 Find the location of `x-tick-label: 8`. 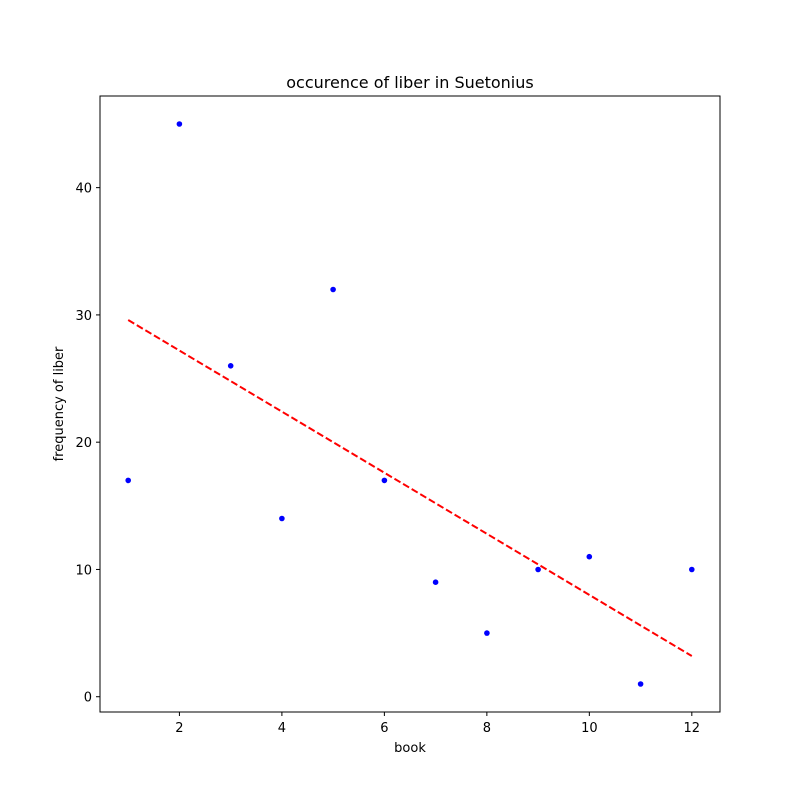

x-tick-label: 8 is located at coordinates (487, 728).